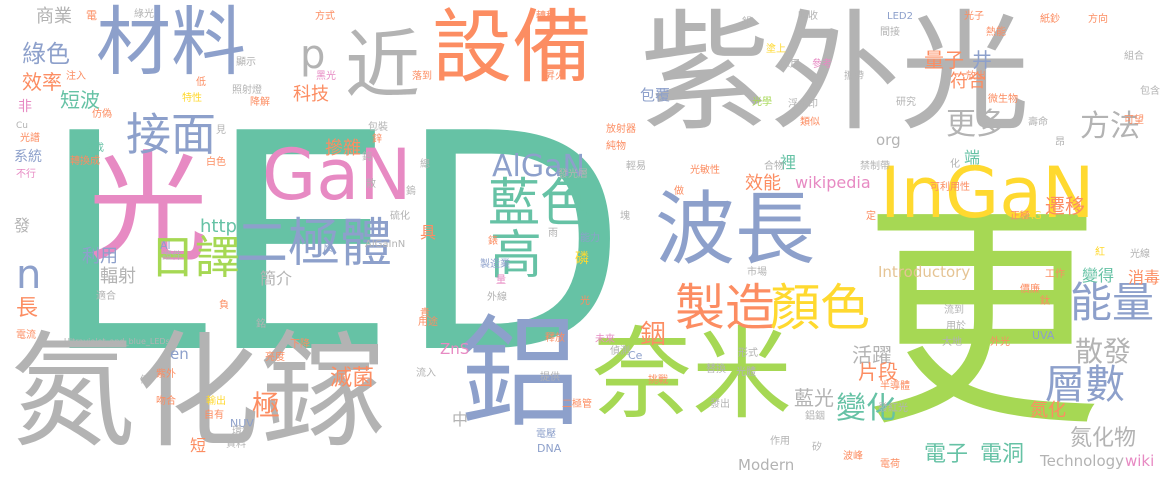 This screenshot has height=482, width=1175. I want to click on cloud-word: 系統, so click(28, 157).